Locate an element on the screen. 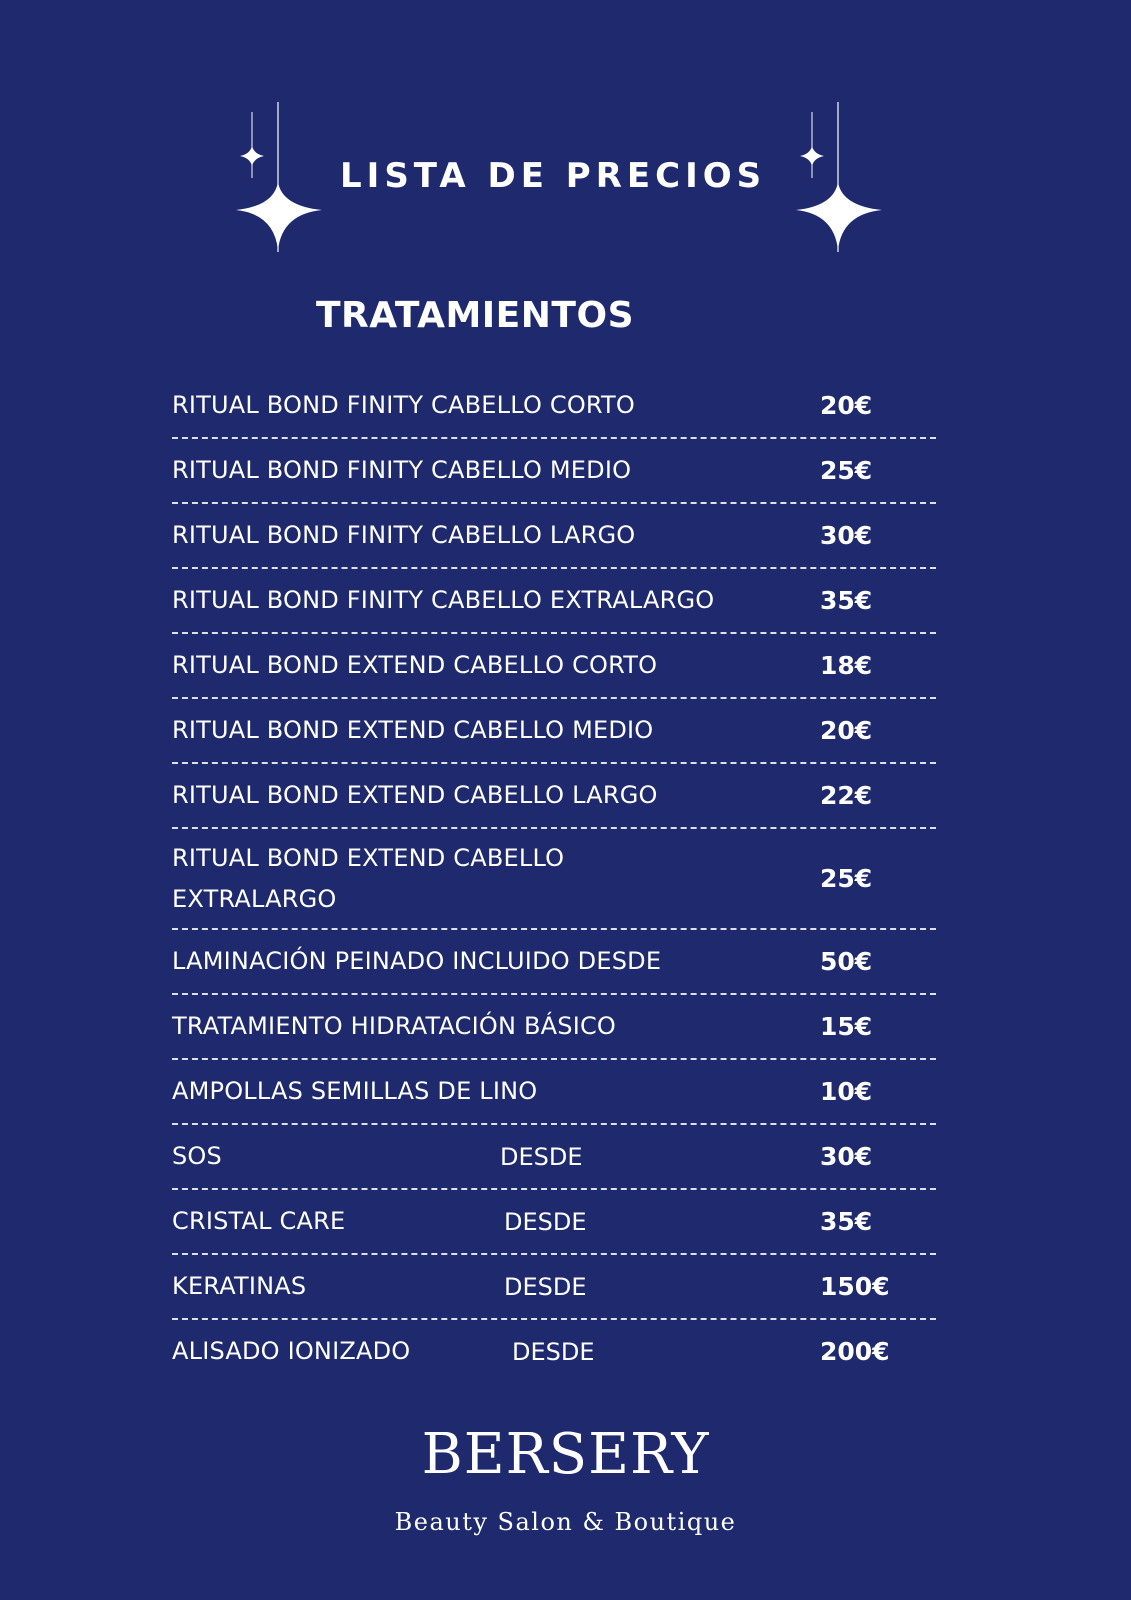 The image size is (1131, 1600). price-row: ALISADO IONIZADO DESDE 200€ is located at coordinates (554, 1351).